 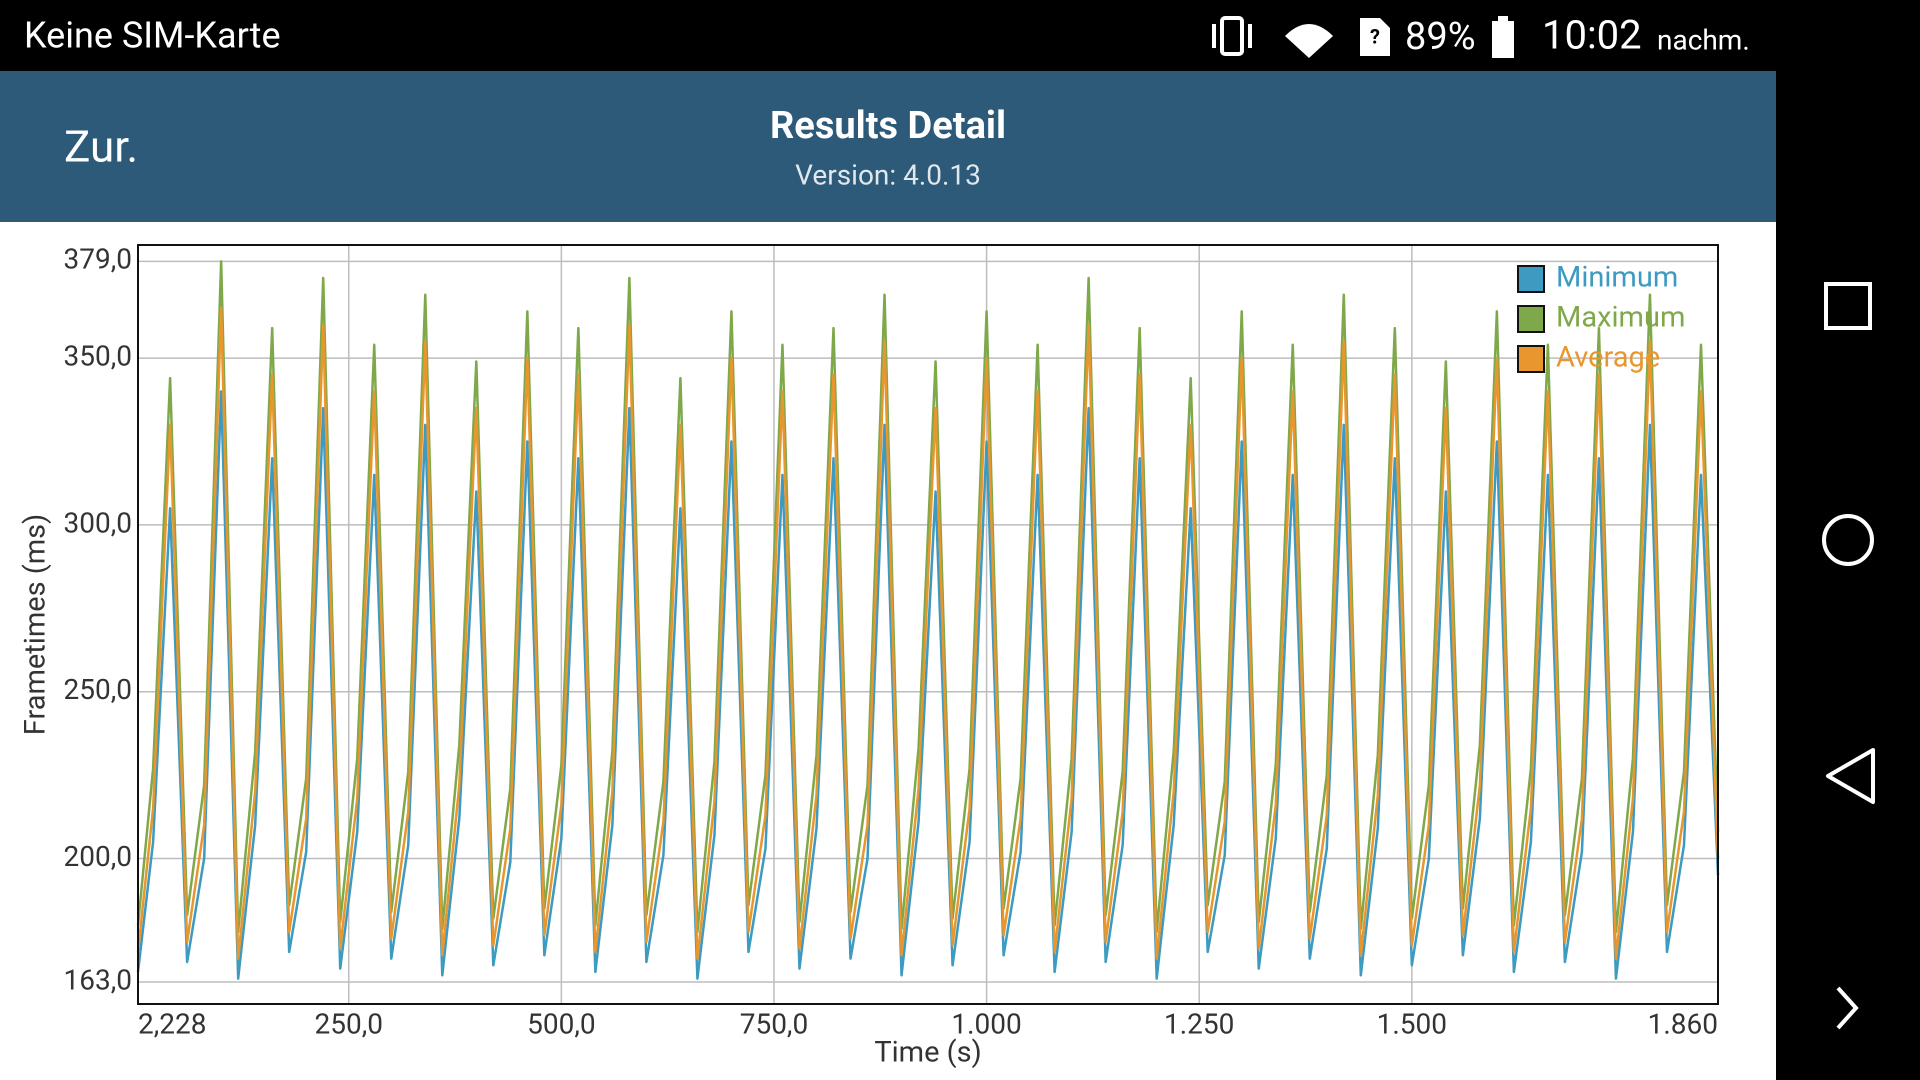 I want to click on app-title: Results Detail, so click(x=888, y=126).